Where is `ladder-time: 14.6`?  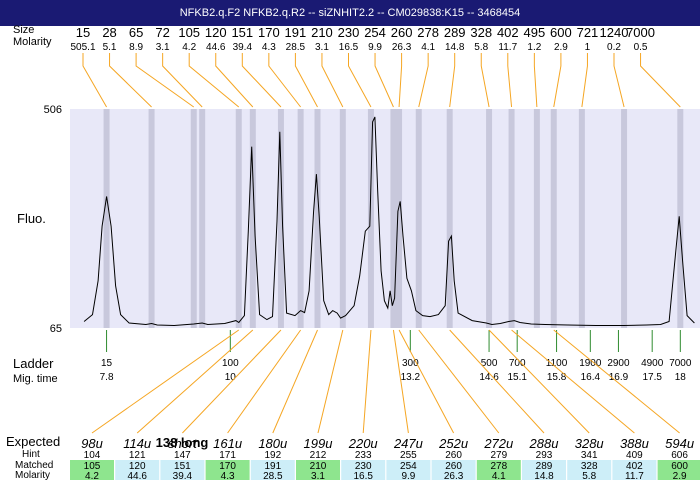
ladder-time: 14.6 is located at coordinates (489, 377).